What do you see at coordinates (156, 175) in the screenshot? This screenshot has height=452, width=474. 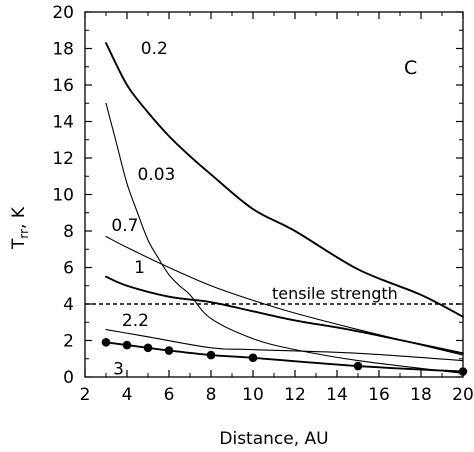 I see `series-label-0-03: 0.03` at bounding box center [156, 175].